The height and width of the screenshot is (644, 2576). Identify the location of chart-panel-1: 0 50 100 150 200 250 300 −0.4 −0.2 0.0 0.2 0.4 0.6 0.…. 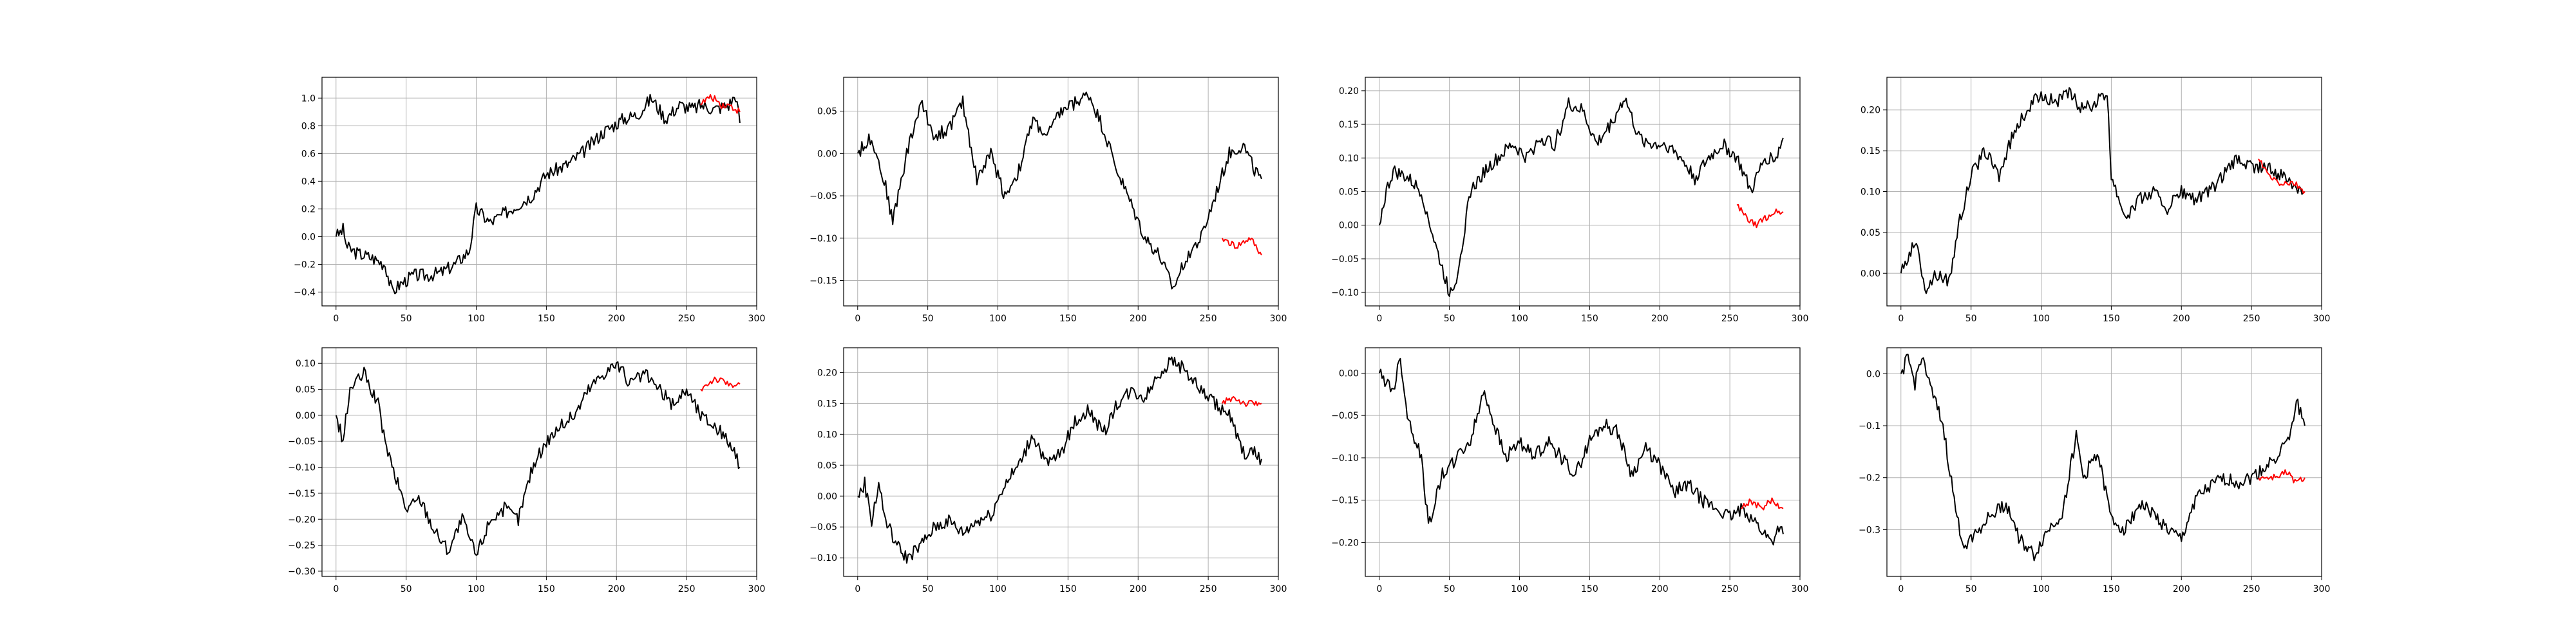
(529, 200).